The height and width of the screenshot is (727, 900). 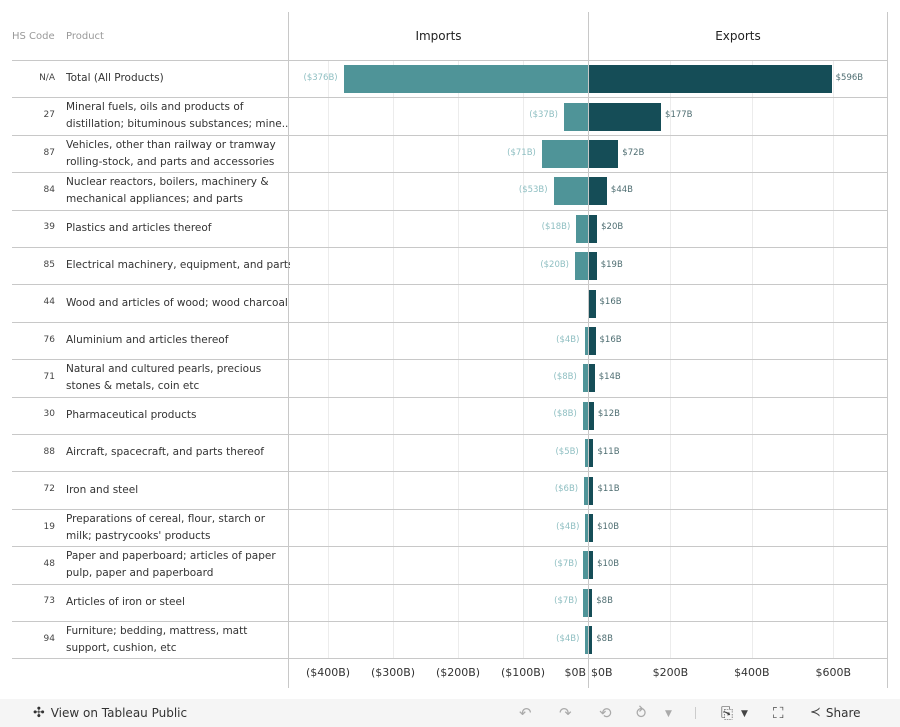 What do you see at coordinates (155, 107) in the screenshot?
I see `product-name-line: Mineral fuels, oils and products of` at bounding box center [155, 107].